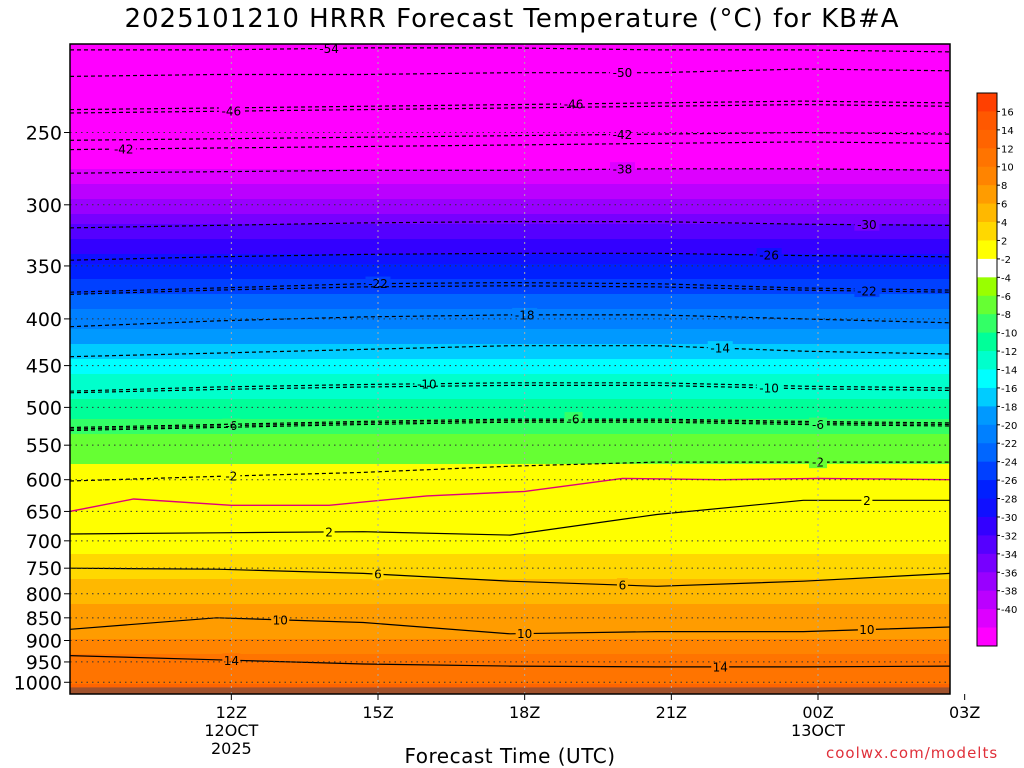  I want to click on isotherm-label: -38, so click(623, 170).